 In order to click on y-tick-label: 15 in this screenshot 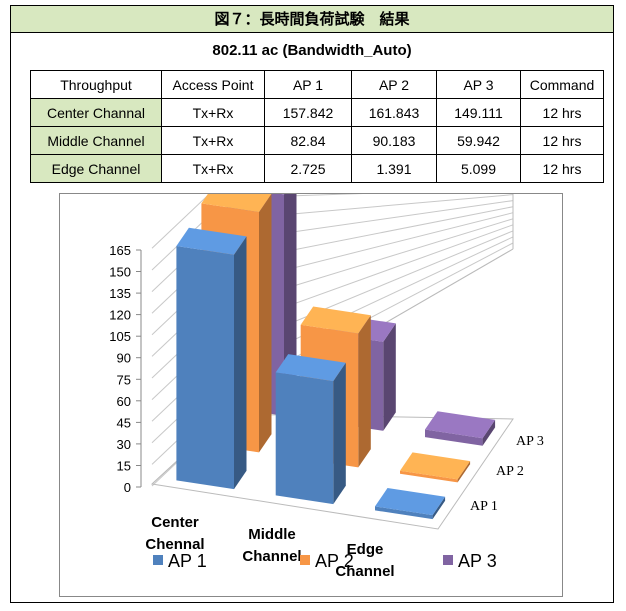, I will do `click(124, 466)`.